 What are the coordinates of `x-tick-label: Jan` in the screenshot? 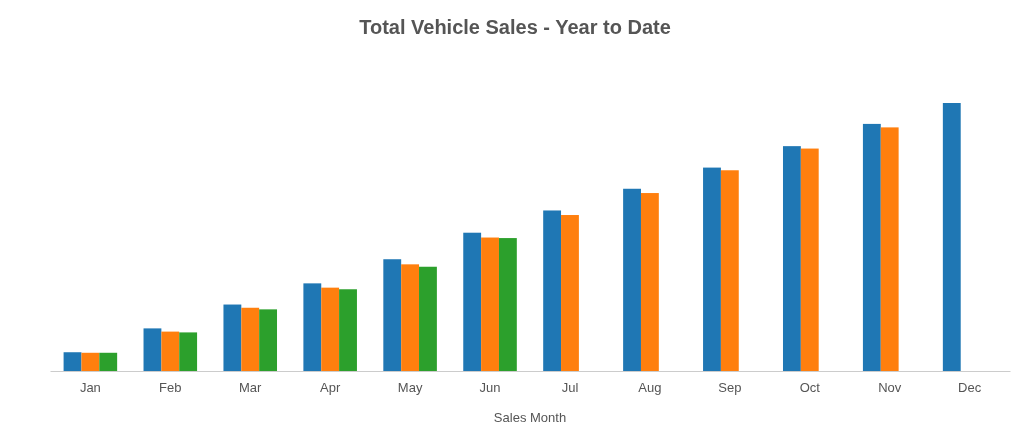 It's located at (90, 388).